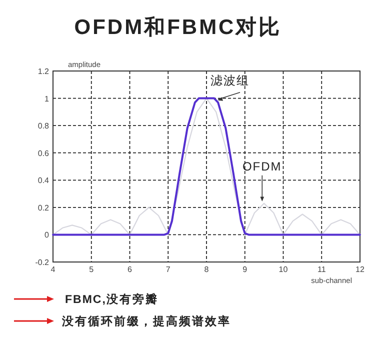 The image size is (370, 349). What do you see at coordinates (44, 71) in the screenshot?
I see `y-tick-label: 1.2` at bounding box center [44, 71].